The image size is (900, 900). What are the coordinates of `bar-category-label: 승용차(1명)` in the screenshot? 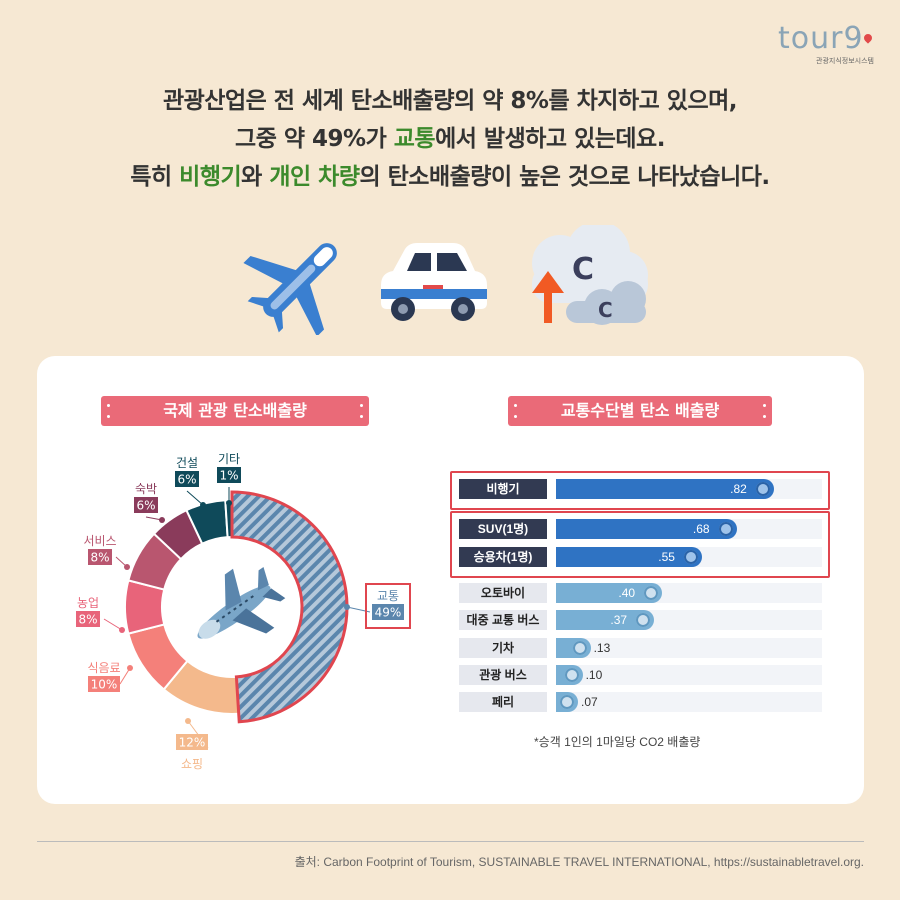 It's located at (503, 557).